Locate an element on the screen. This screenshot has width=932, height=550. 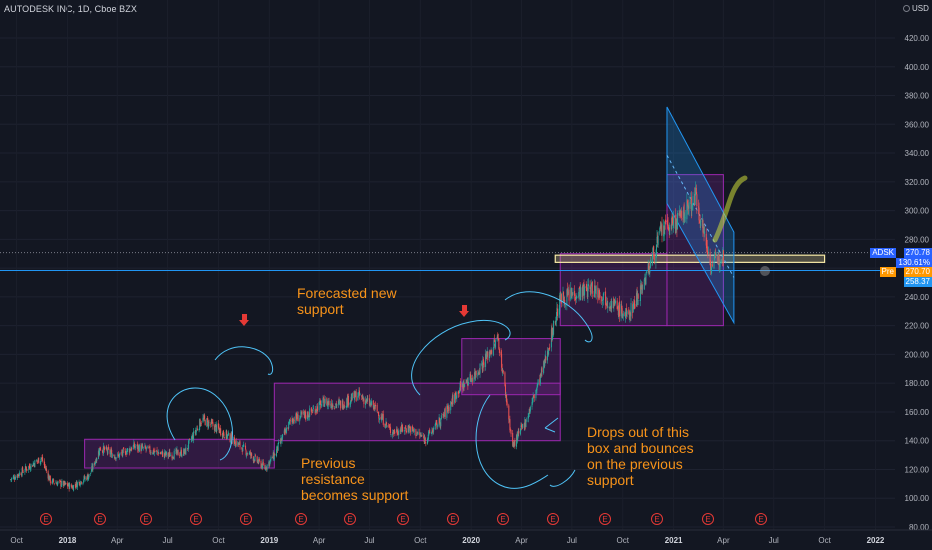
chart-title: AUTODESK INC, 1D, Cboe BZX is located at coordinates (70, 9).